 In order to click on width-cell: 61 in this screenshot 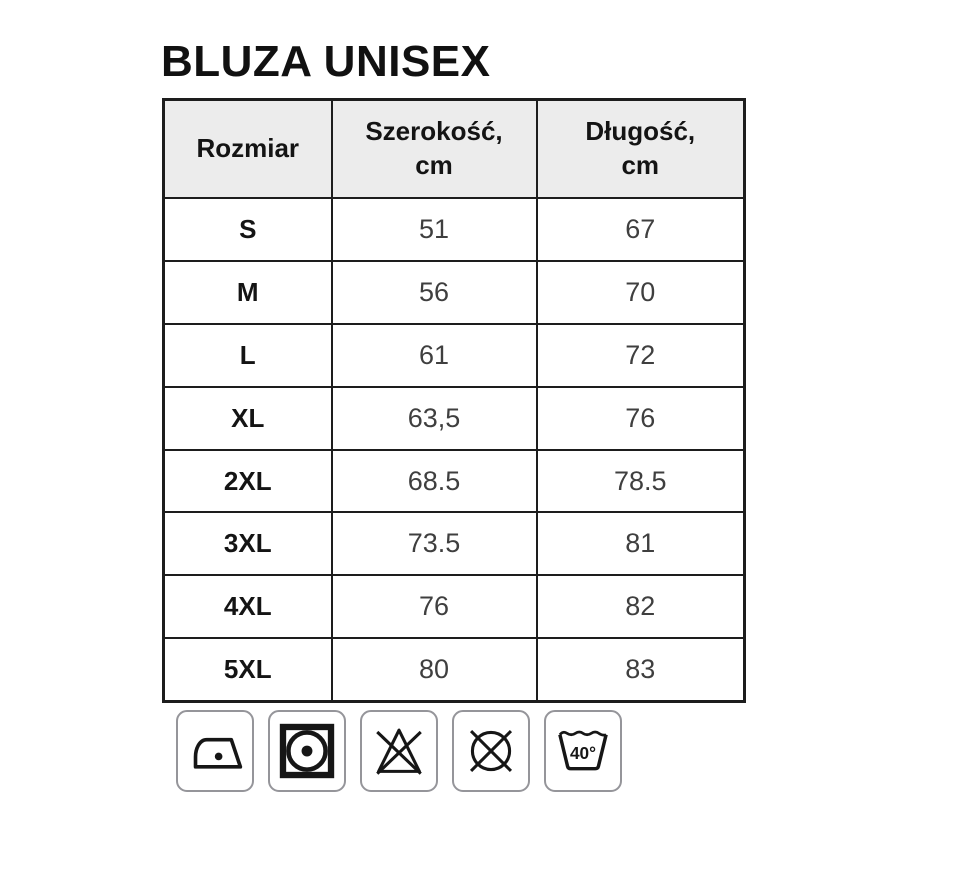, I will do `click(434, 355)`.